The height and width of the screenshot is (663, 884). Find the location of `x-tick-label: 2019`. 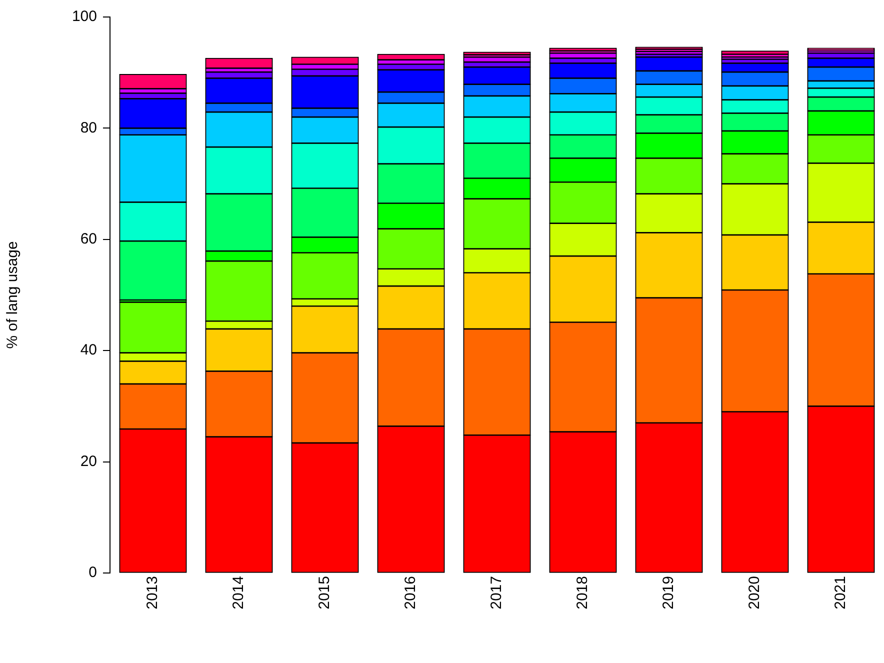

x-tick-label: 2019 is located at coordinates (669, 593).